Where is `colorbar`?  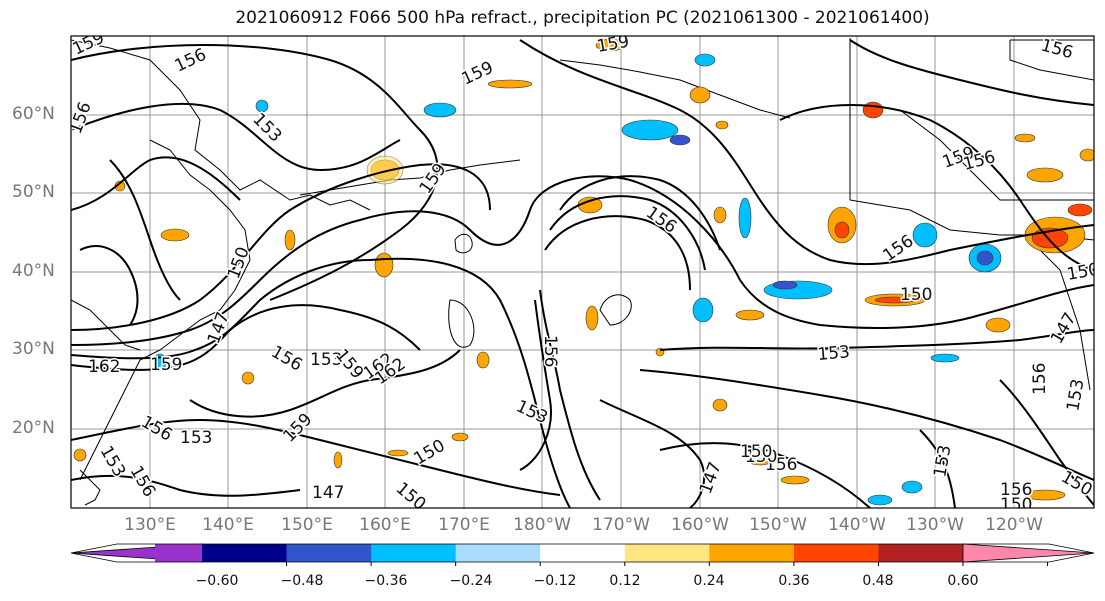
colorbar is located at coordinates (582, 554).